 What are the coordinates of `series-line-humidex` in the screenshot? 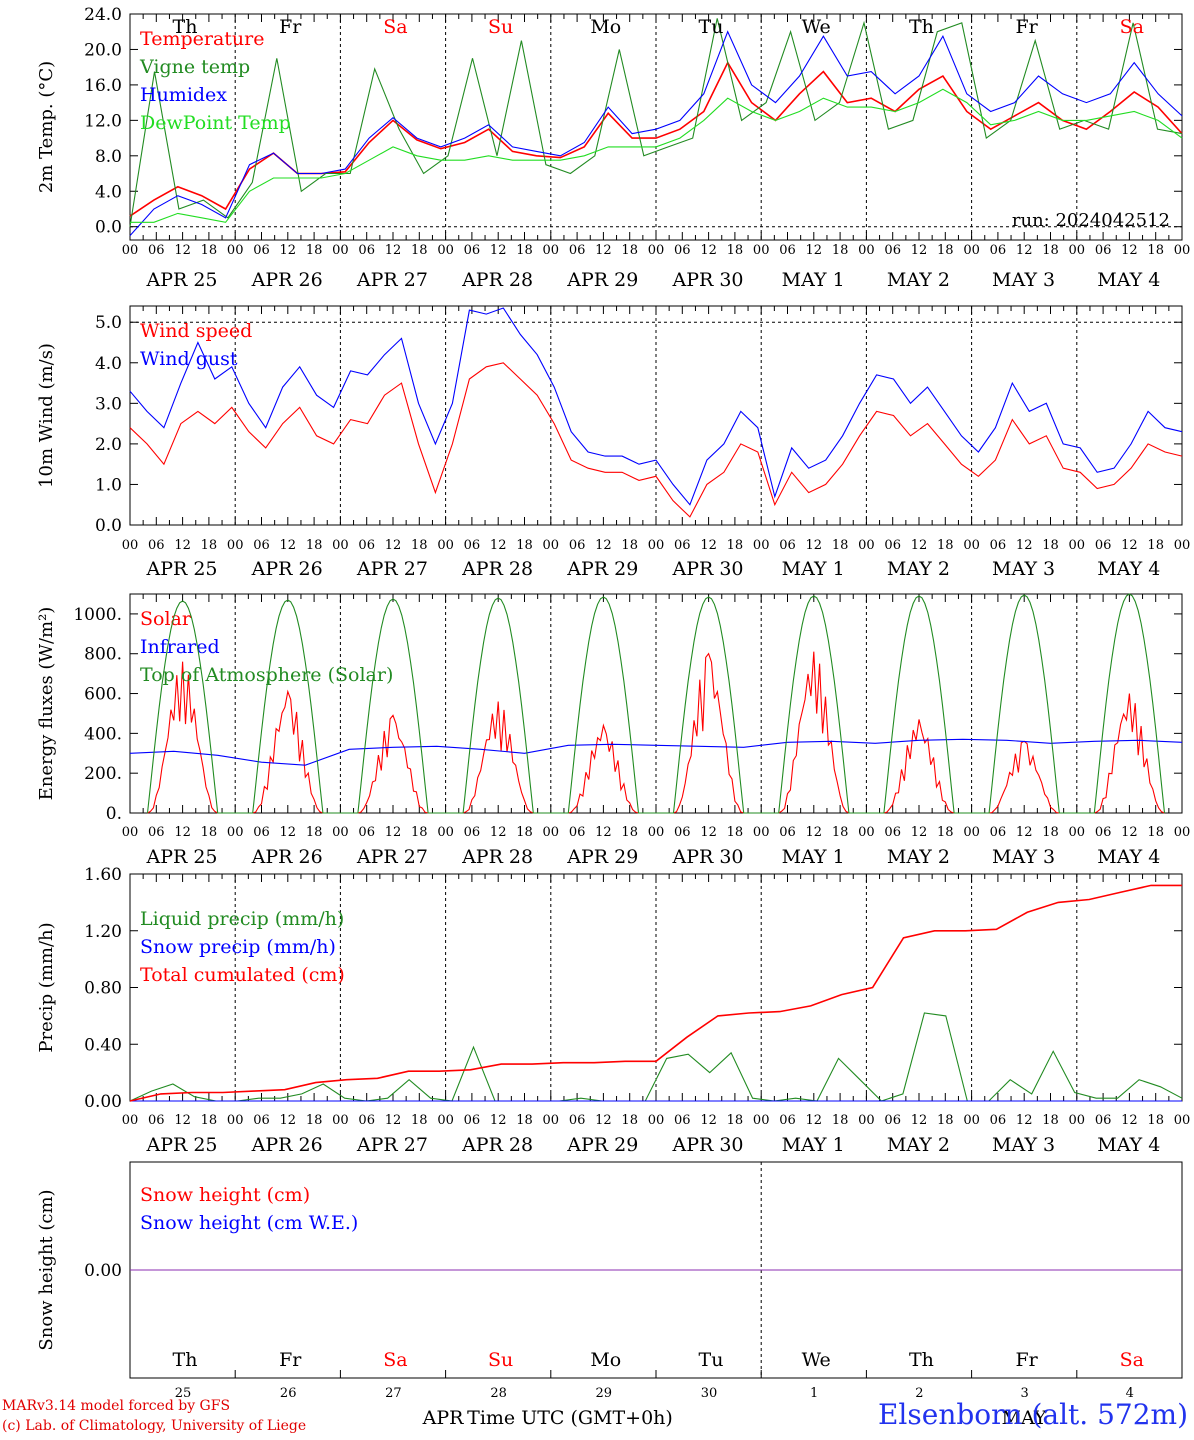 It's located at (656, 133).